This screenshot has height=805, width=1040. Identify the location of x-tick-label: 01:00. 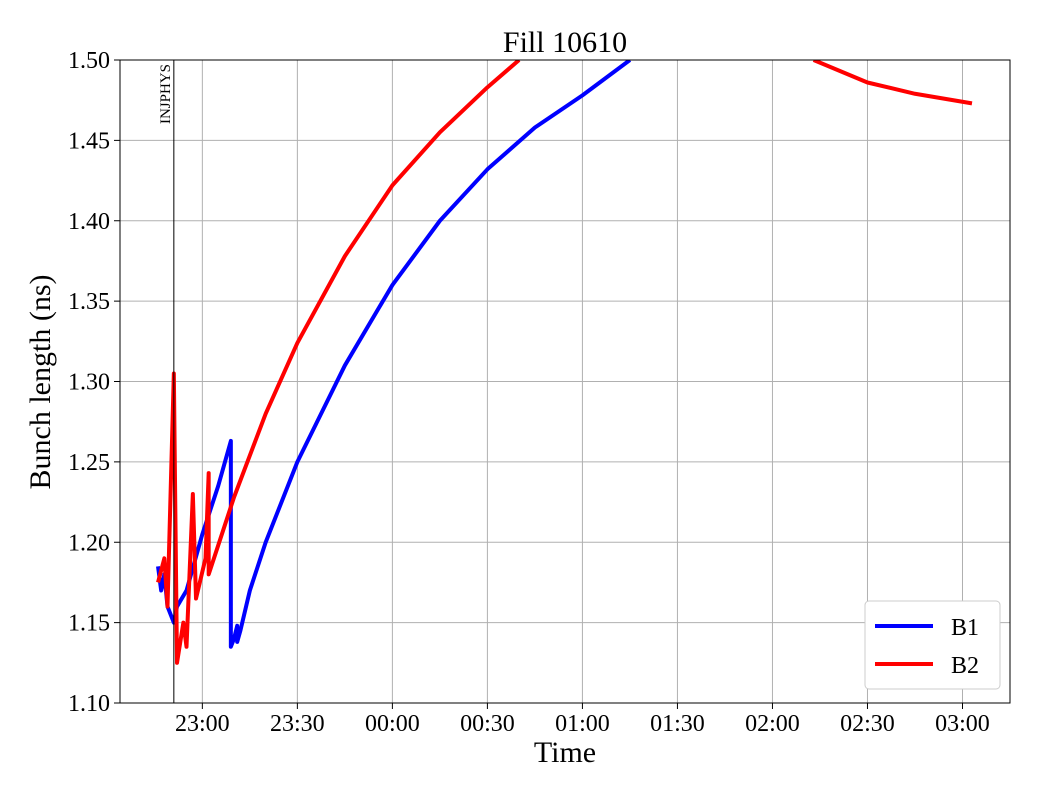
(582, 724).